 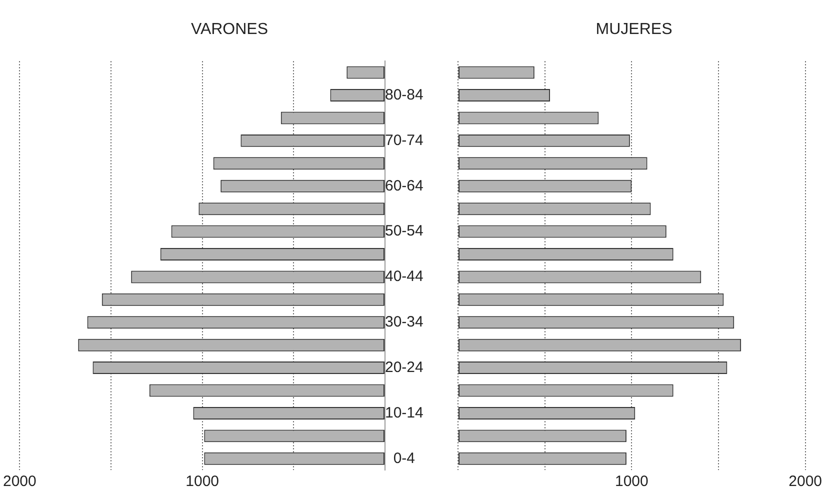 I want to click on chart-title: MUJERES, so click(x=634, y=29).